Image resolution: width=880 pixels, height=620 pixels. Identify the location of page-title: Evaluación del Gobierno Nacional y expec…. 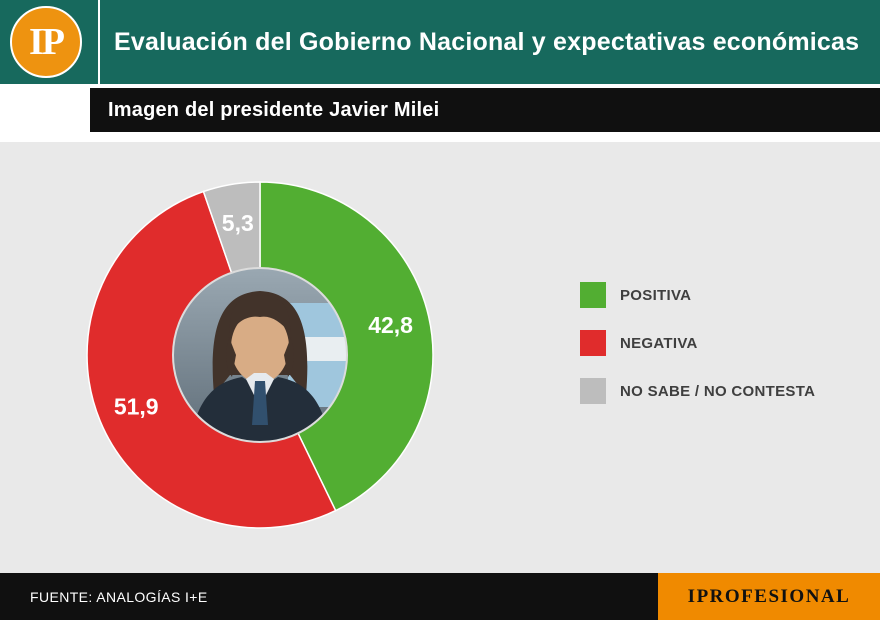
(487, 41).